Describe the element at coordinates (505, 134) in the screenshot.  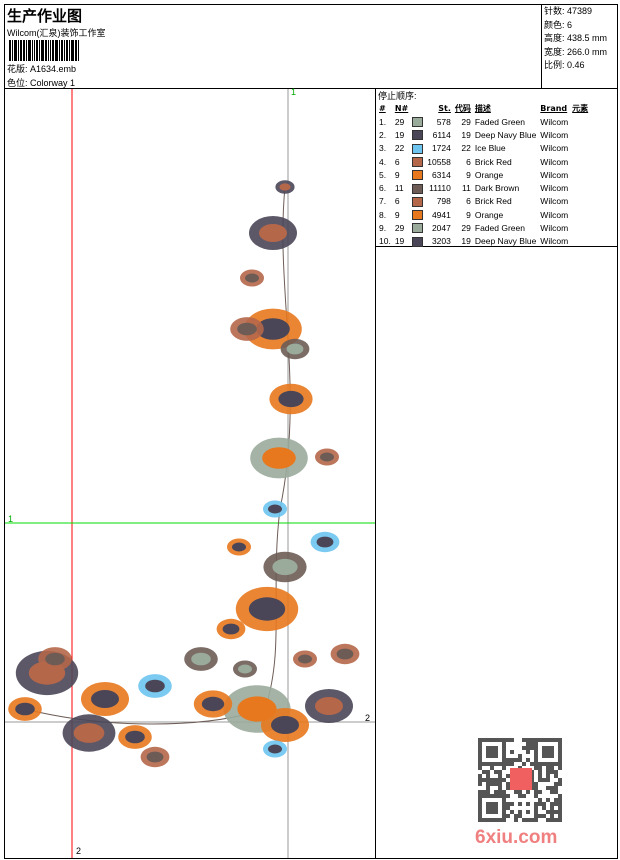
I see `color-description: Deep Navy Blue` at that location.